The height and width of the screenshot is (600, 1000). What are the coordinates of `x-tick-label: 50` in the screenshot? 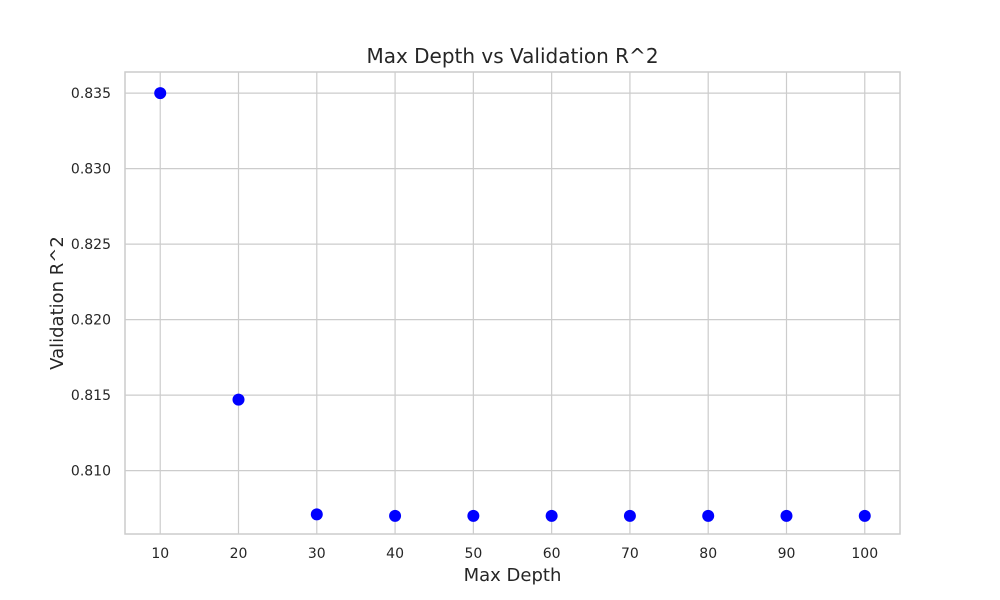 It's located at (473, 554).